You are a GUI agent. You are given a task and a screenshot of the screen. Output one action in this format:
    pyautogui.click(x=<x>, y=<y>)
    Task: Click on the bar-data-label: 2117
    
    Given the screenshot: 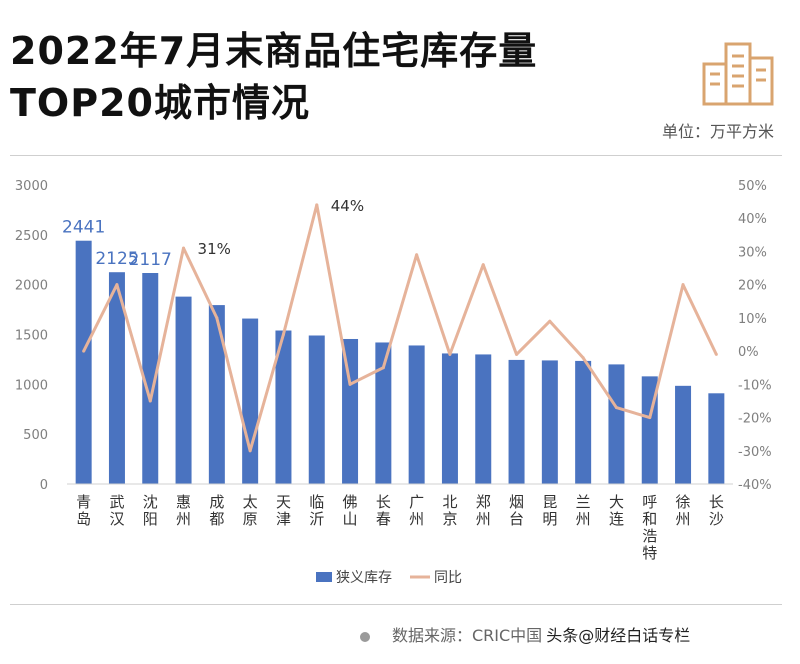 What is the action you would take?
    pyautogui.click(x=150, y=260)
    